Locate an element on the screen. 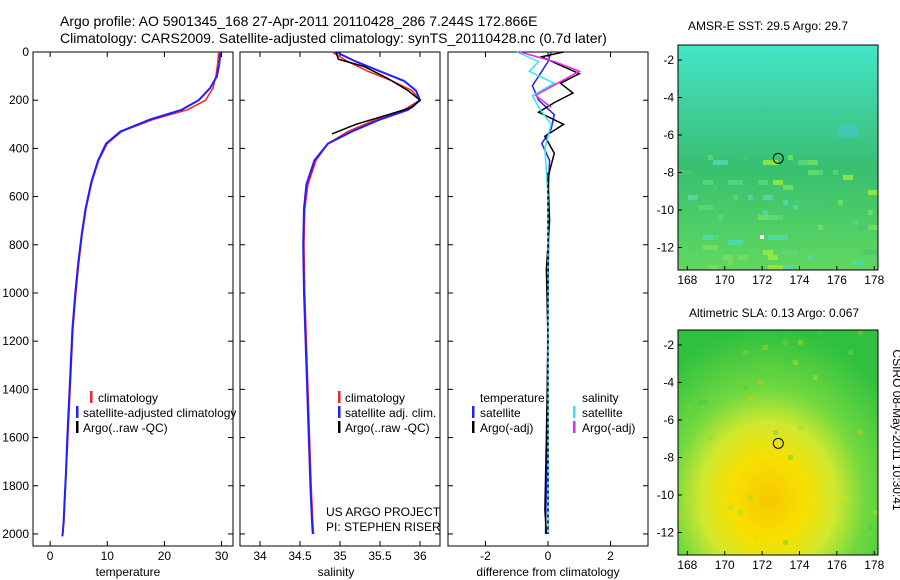  temperature-axis-label: temperature is located at coordinates (128, 572).